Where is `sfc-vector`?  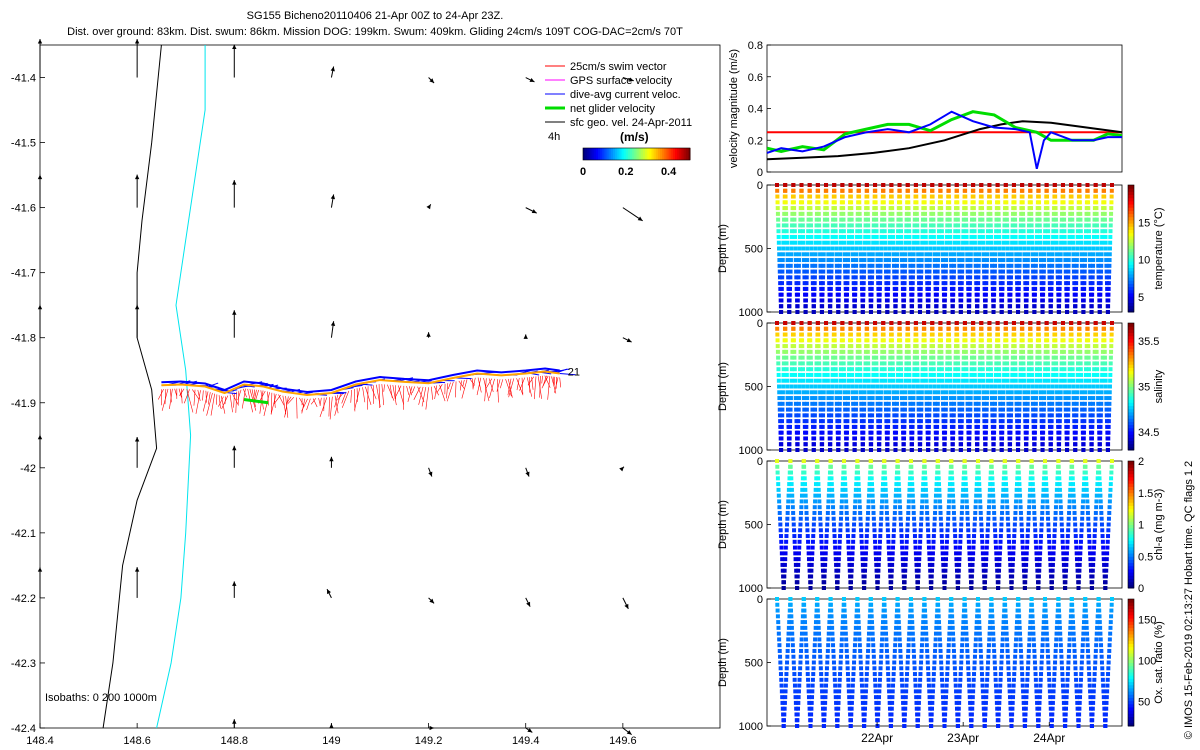 sfc-vector is located at coordinates (431, 728).